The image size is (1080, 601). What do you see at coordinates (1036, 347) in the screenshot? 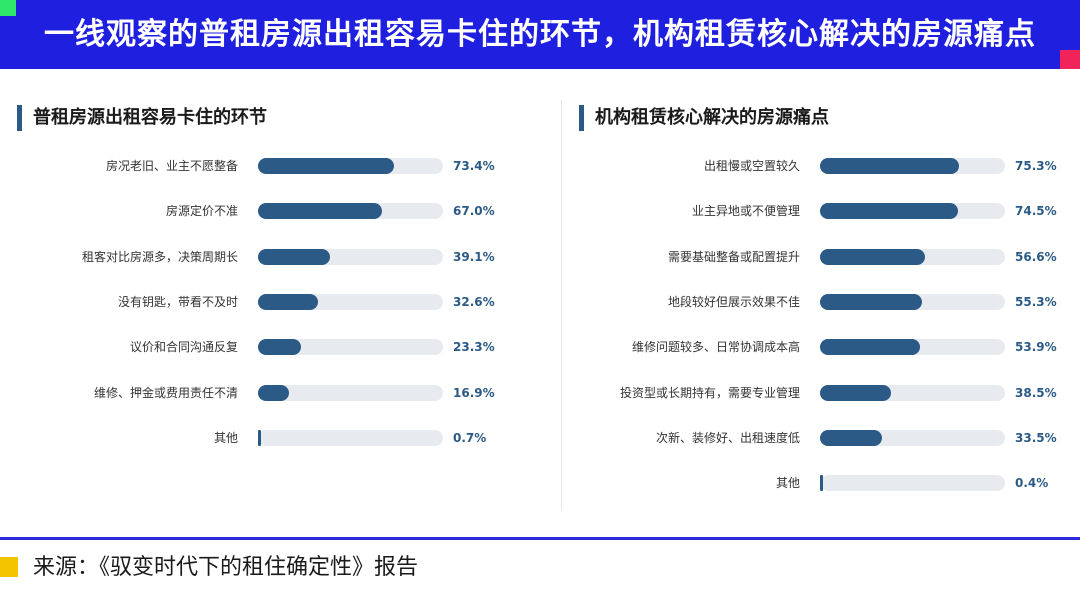
I see `value-label: 53.9%` at bounding box center [1036, 347].